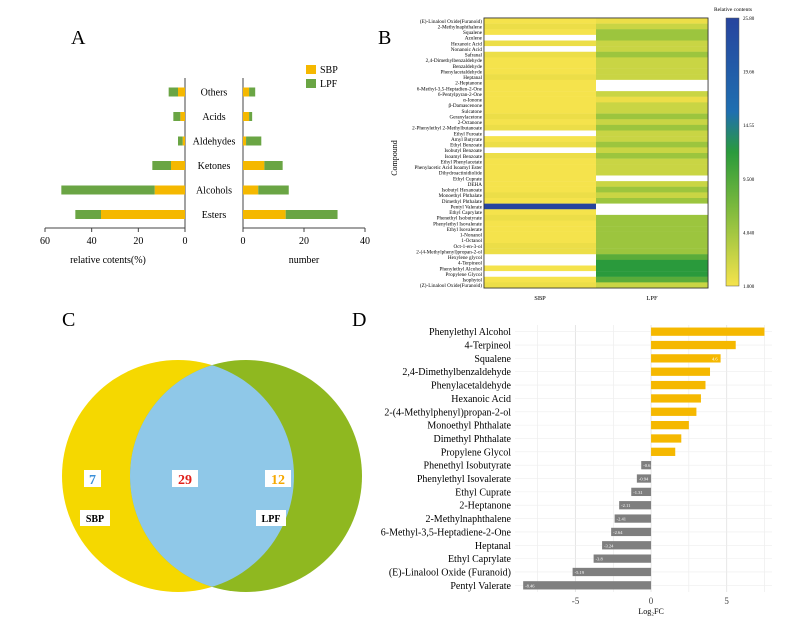  What do you see at coordinates (470, 264) in the screenshot?
I see `heatmap-row-label: 4-Terpineol` at bounding box center [470, 264].